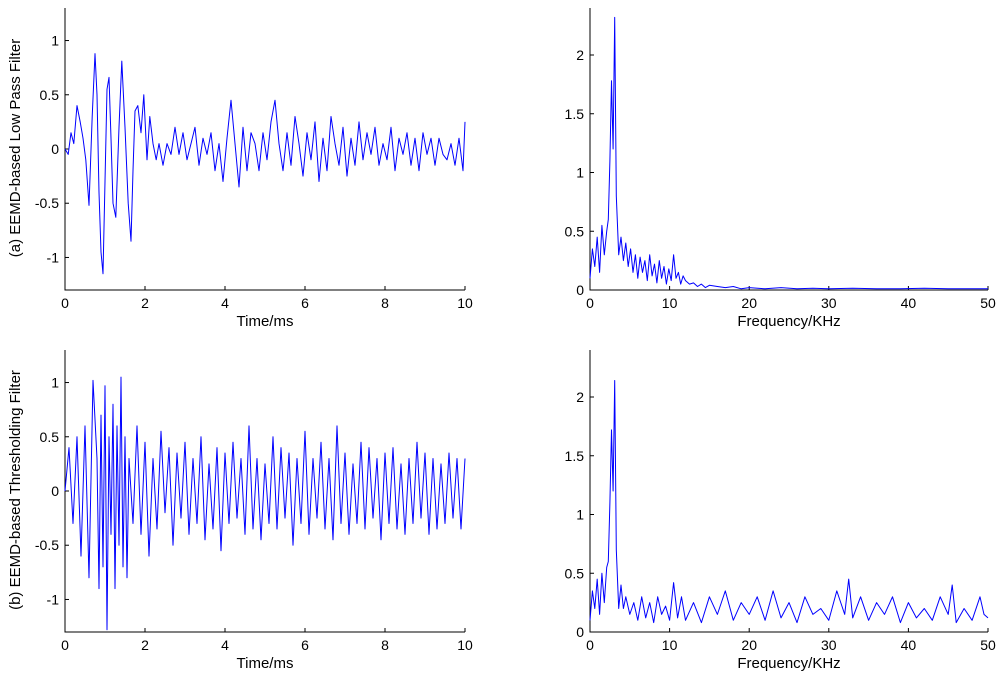 The image size is (1000, 682). Describe the element at coordinates (15, 148) in the screenshot. I see `row-label-a: (a) EEMD-based Low Pass Filter` at that location.